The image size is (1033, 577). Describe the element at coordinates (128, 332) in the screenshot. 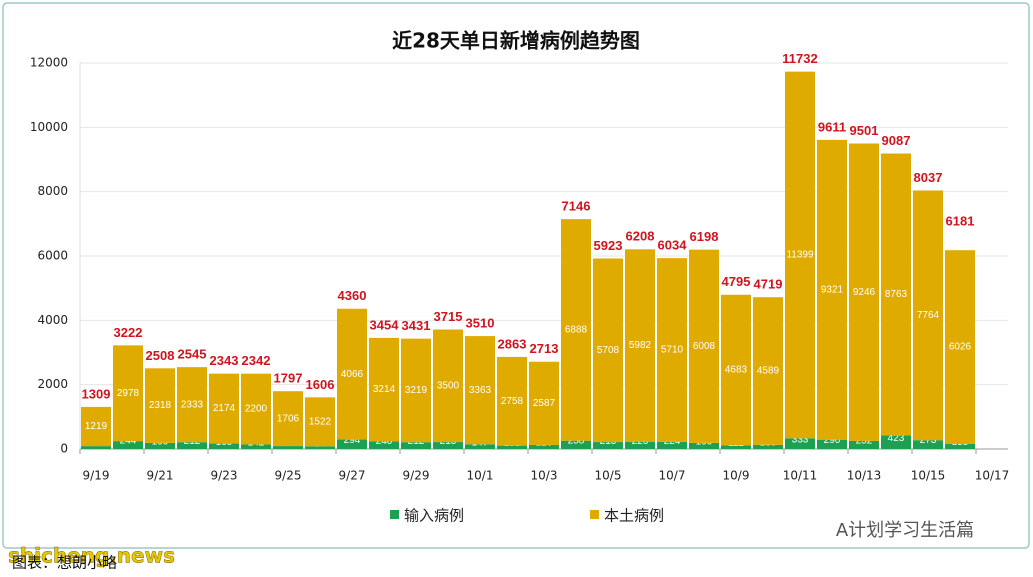

I see `total-label: 3222` at that location.